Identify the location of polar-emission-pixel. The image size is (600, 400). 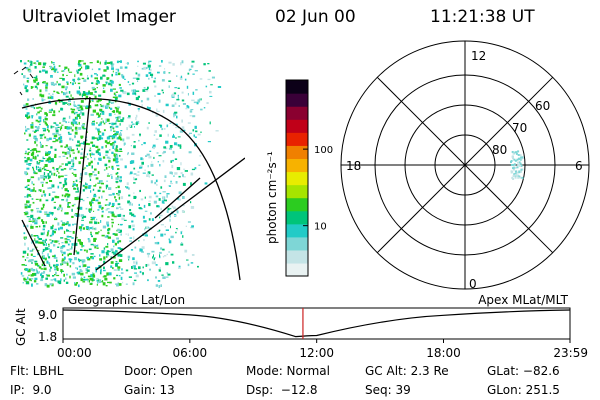
(522, 157).